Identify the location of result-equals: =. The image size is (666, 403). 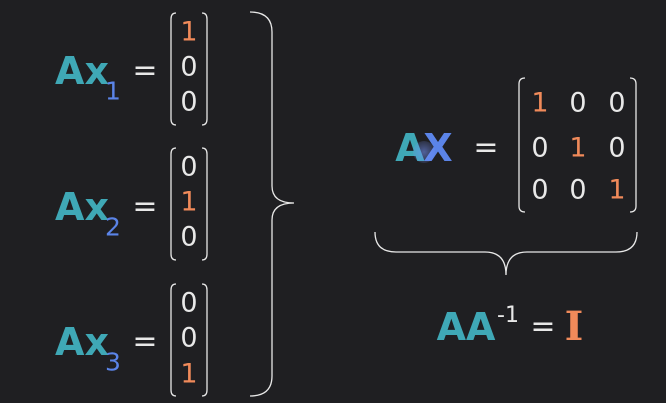
(543, 326).